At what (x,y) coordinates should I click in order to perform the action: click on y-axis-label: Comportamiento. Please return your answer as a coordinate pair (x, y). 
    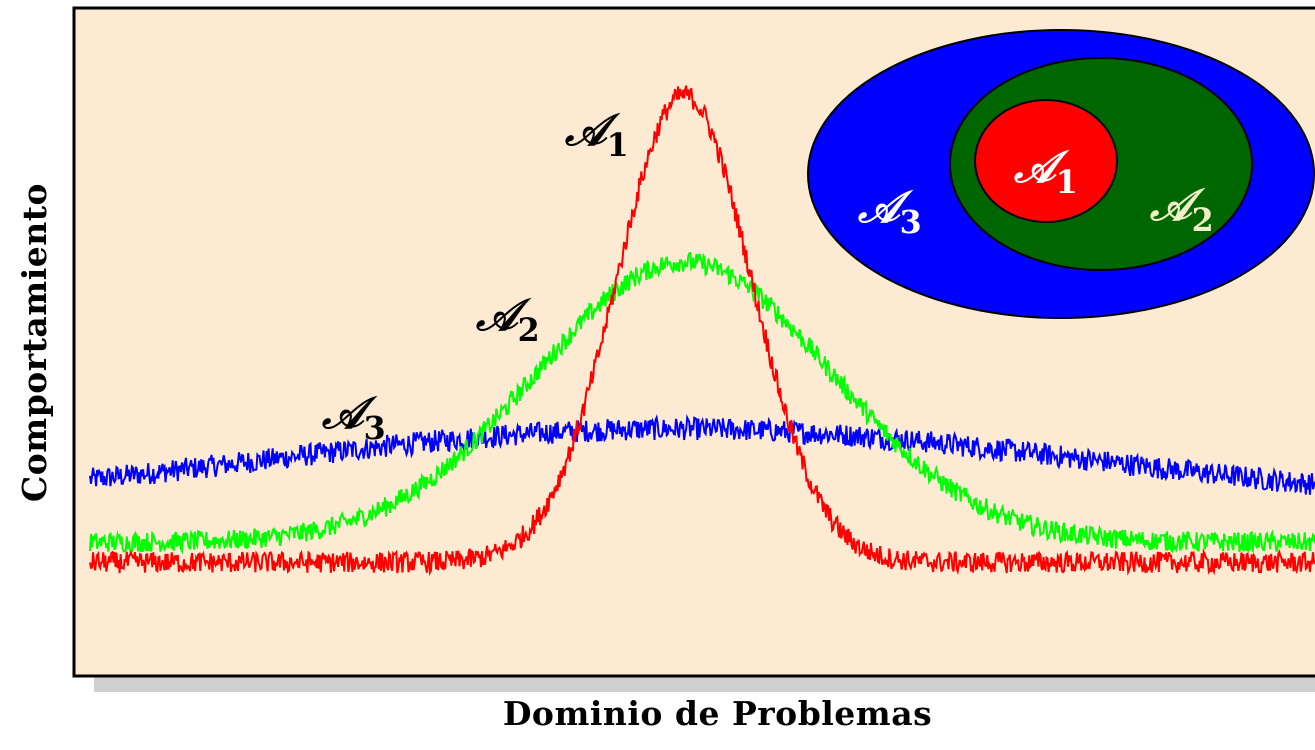
    Looking at the image, I should click on (34, 342).